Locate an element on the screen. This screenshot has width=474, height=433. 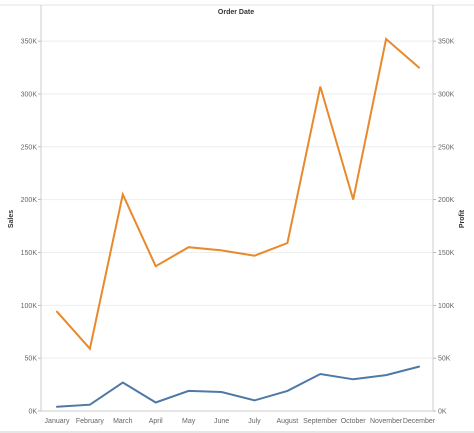
y-tick-label-right: 300K is located at coordinates (446, 94).